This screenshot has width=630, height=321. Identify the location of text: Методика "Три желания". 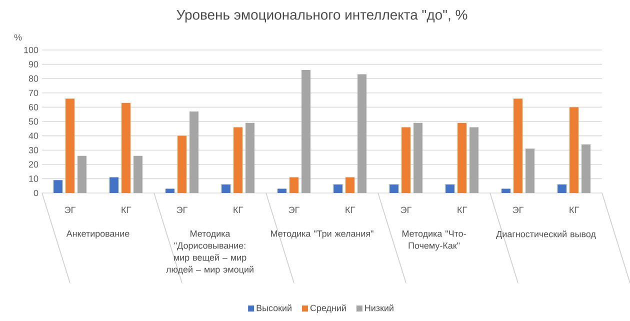
(322, 234).